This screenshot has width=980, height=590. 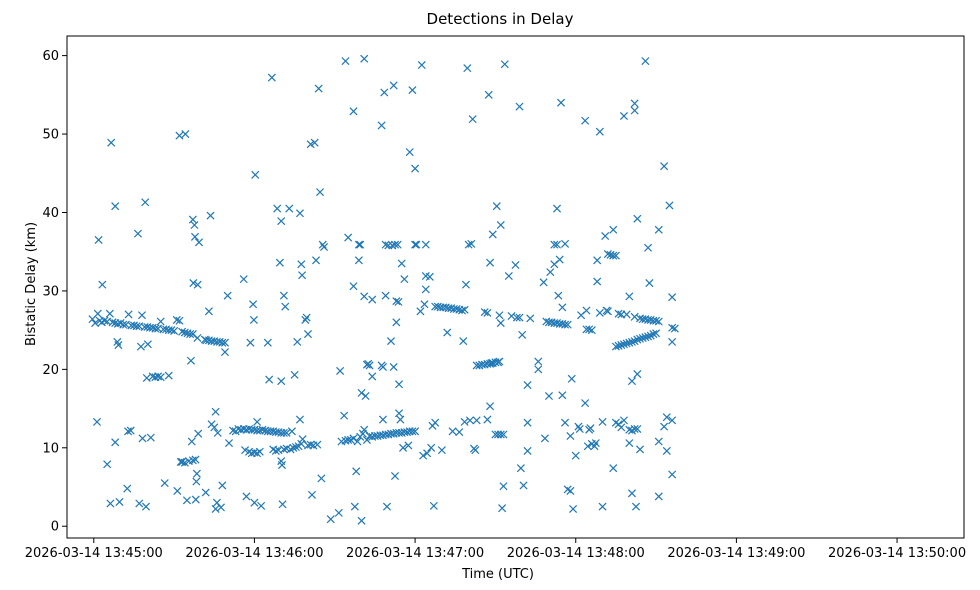 I want to click on x-axis-label: Time (UTC), so click(x=497, y=574).